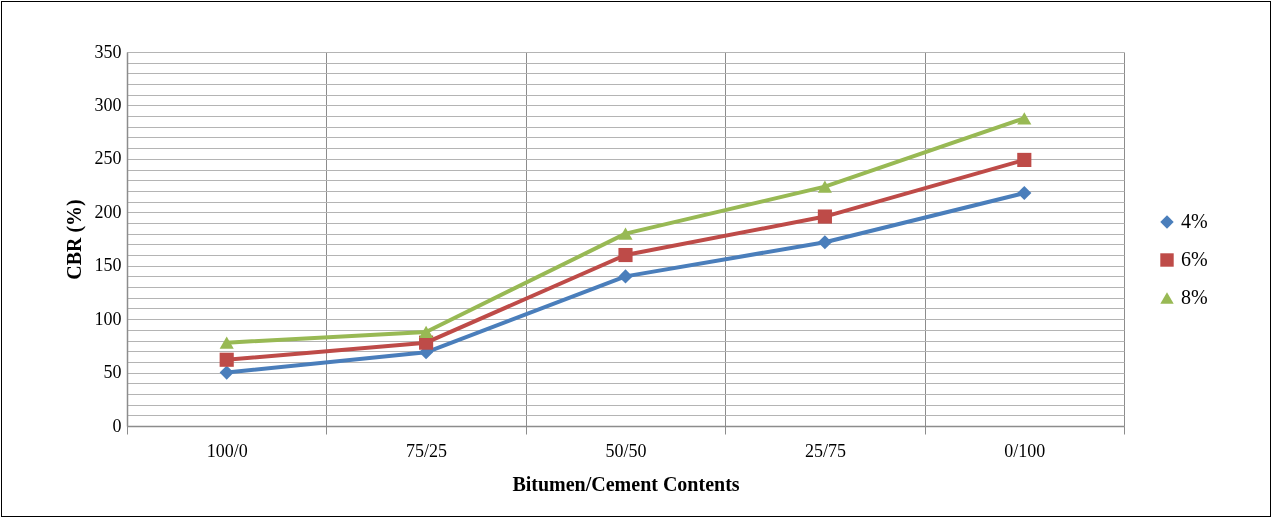 This screenshot has width=1274, height=520. What do you see at coordinates (1194, 259) in the screenshot?
I see `legend-label: 6%` at bounding box center [1194, 259].